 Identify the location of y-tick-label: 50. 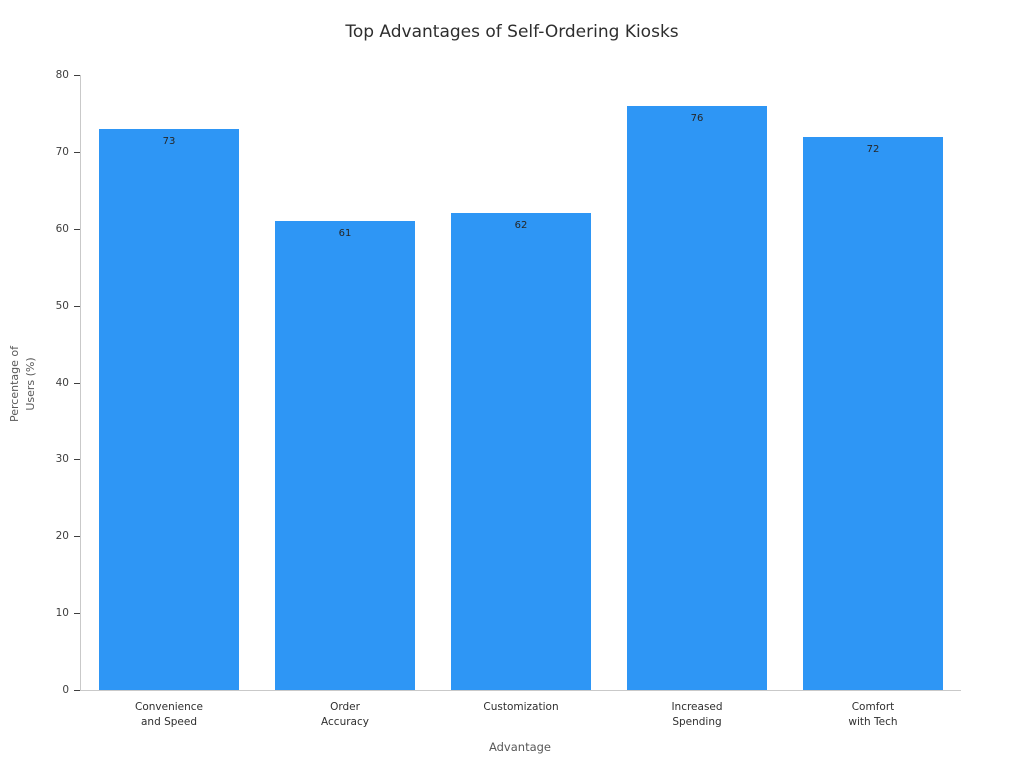
(62, 305).